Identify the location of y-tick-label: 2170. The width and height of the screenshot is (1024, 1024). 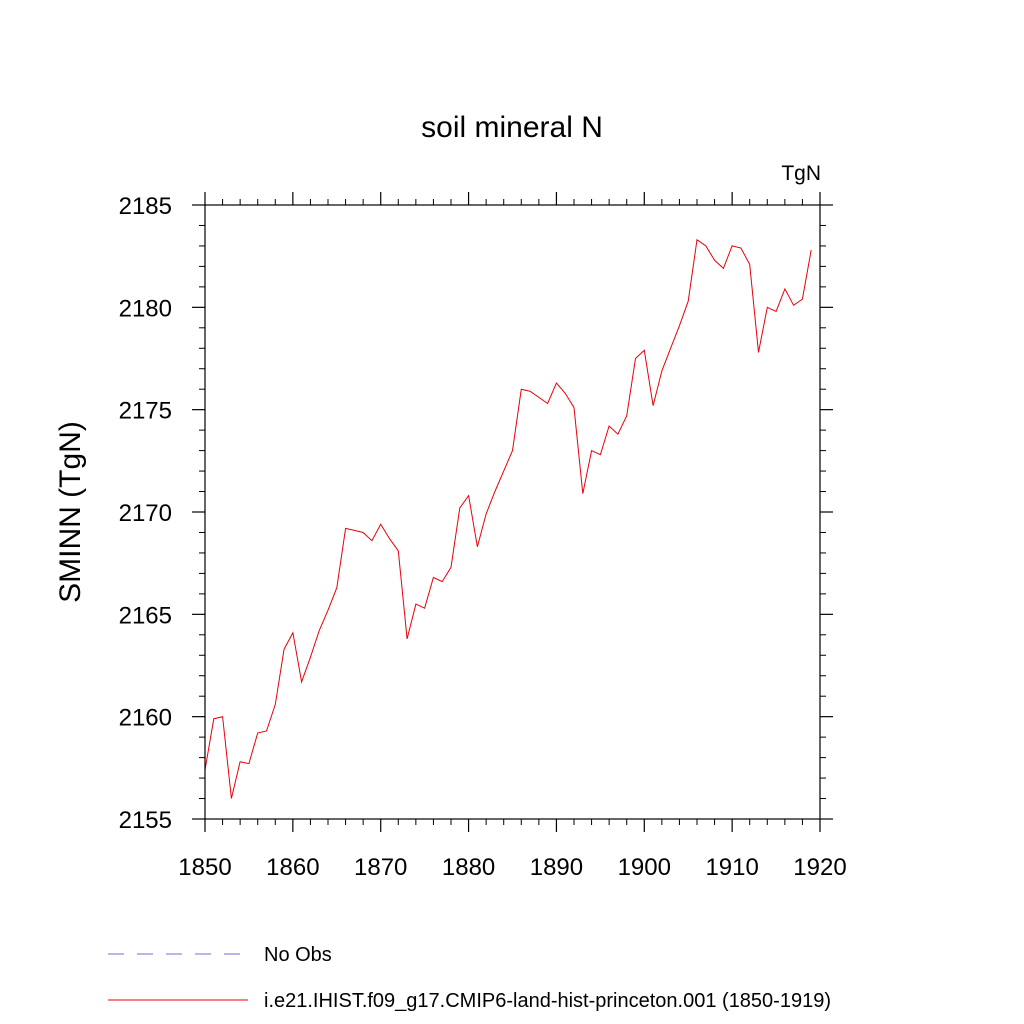
(145, 513).